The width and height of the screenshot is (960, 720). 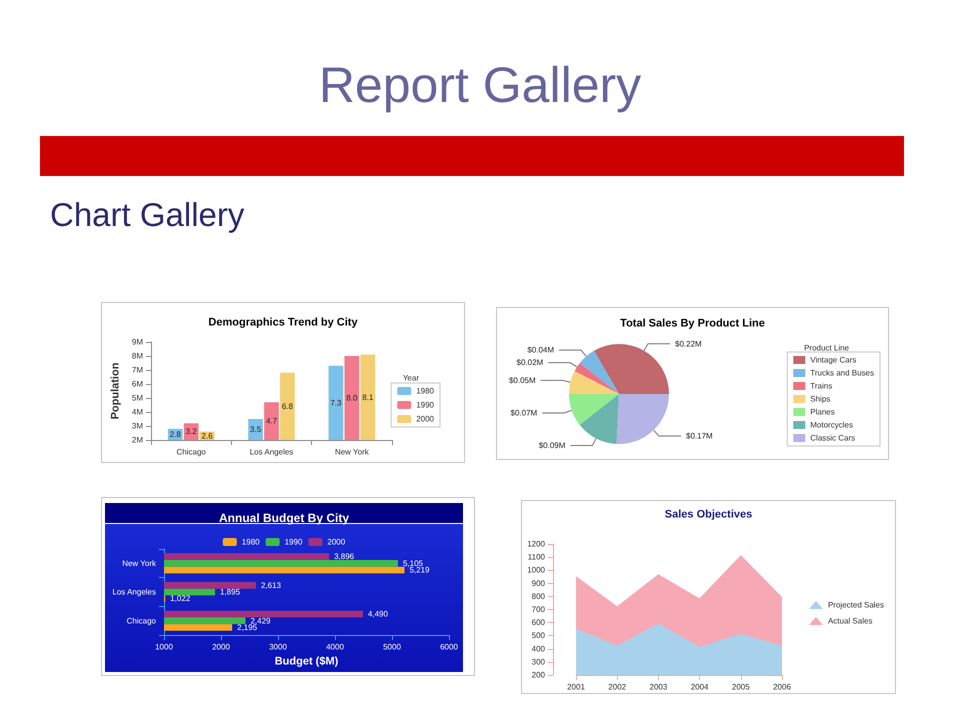 I want to click on x-tick-label: 2000, so click(x=221, y=647).